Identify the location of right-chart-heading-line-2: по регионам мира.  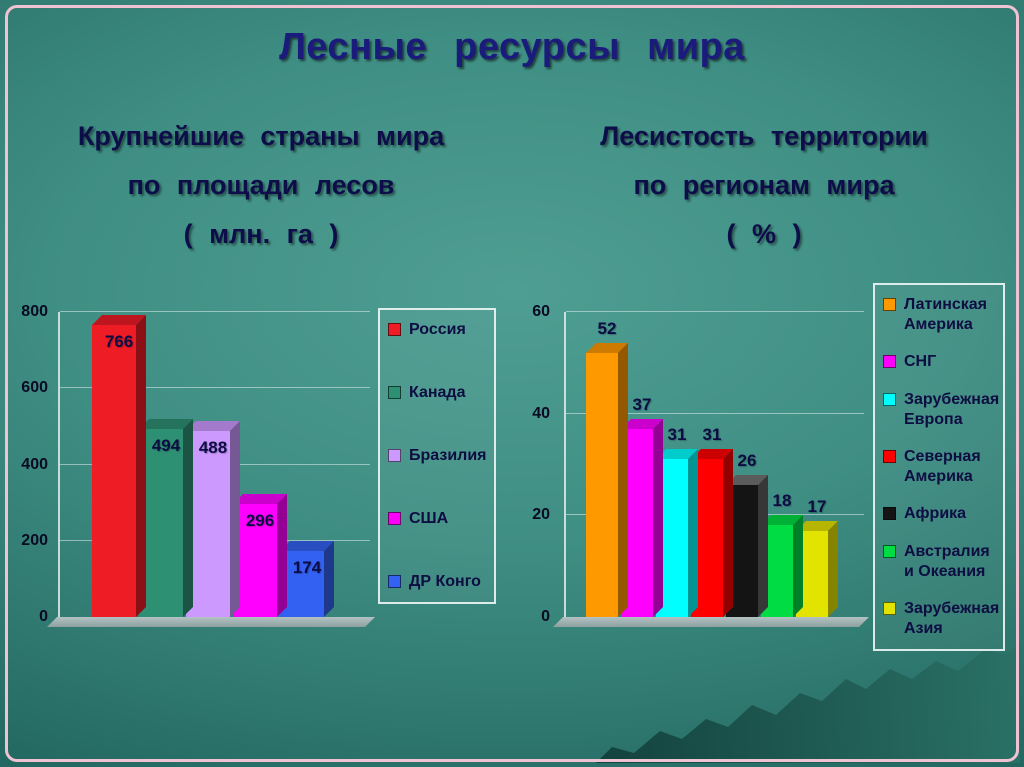
(764, 185).